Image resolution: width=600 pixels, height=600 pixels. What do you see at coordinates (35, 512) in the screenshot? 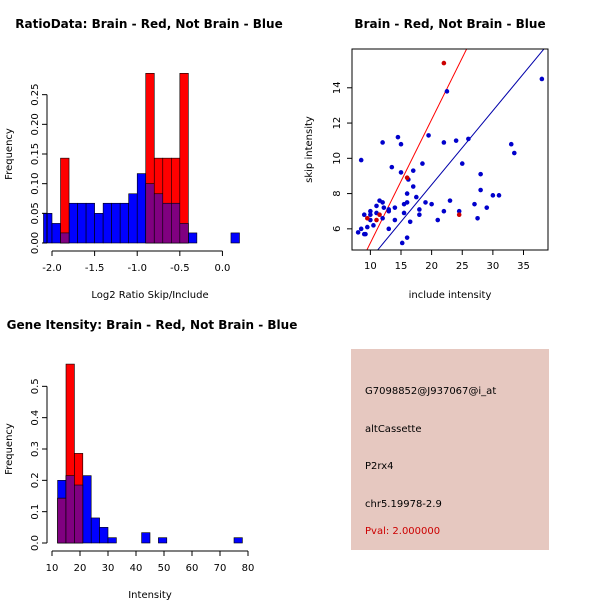
I see `y-tick-label: 0.1` at bounding box center [35, 512].